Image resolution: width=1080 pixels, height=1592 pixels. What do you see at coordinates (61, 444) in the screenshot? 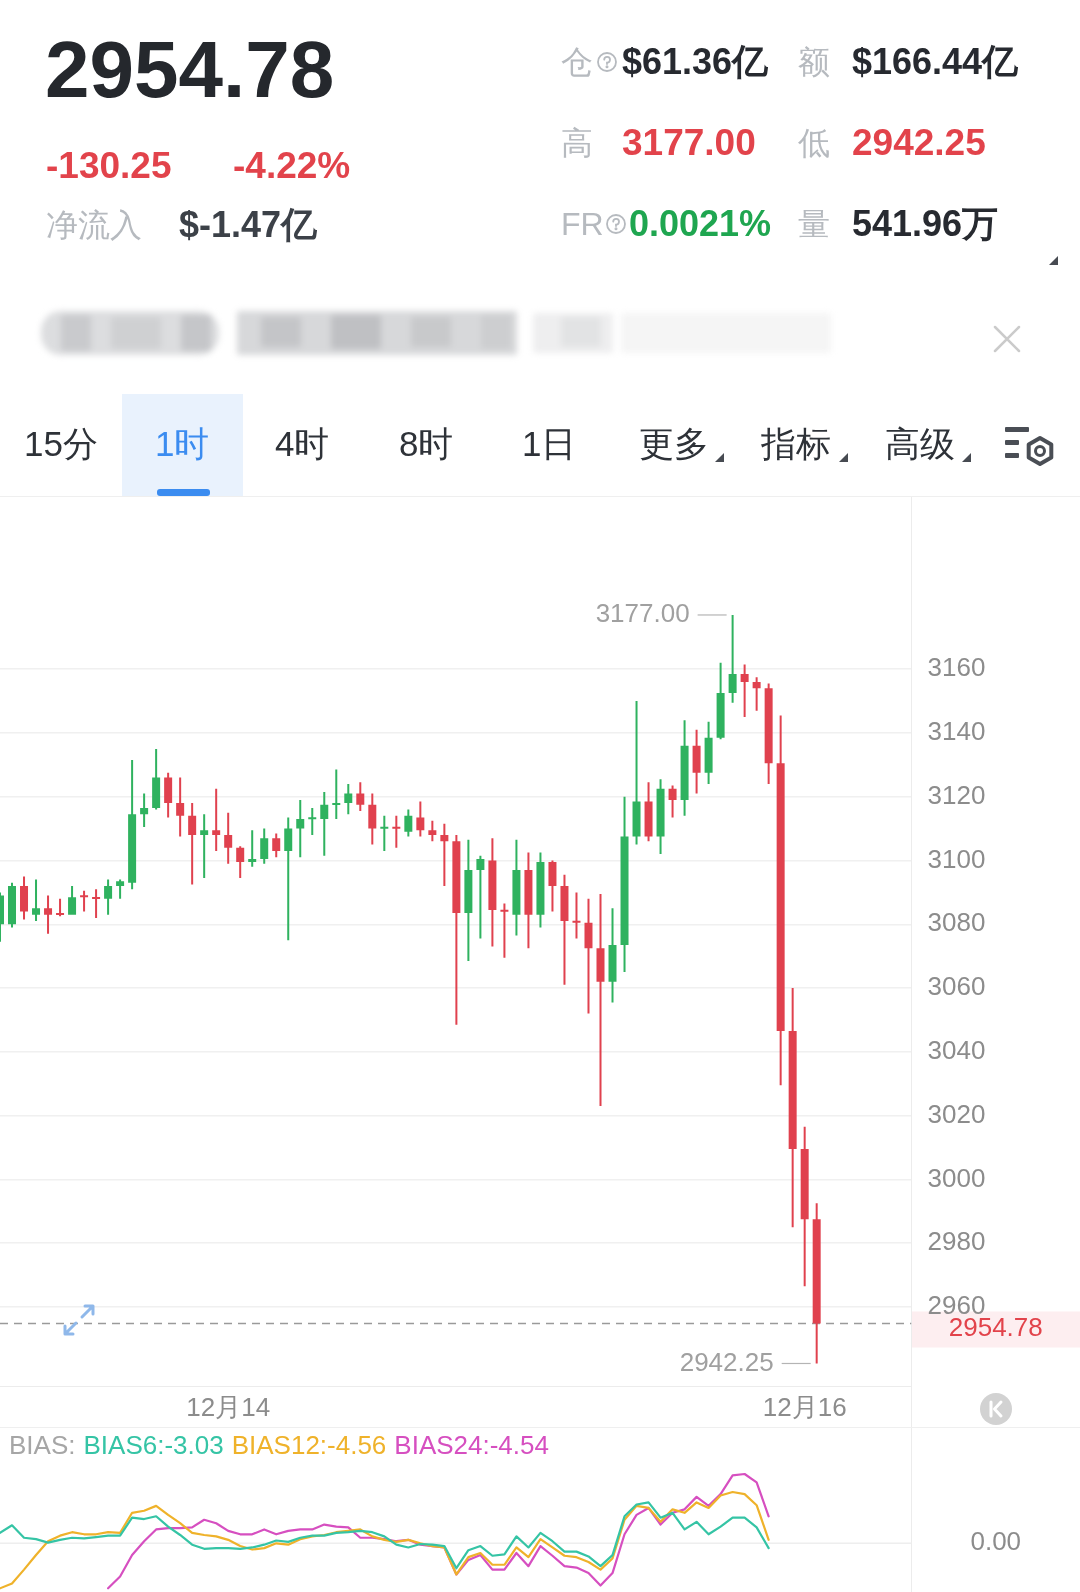
I see `text: 15分` at bounding box center [61, 444].